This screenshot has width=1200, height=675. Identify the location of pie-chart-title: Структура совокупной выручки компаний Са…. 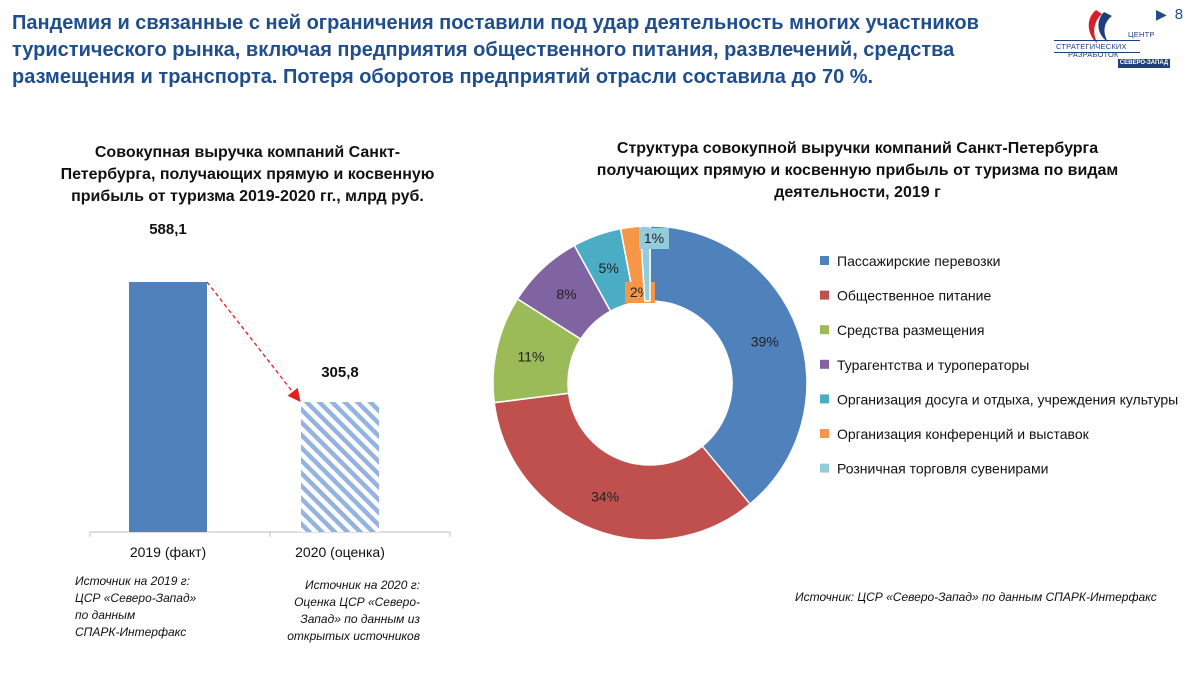
(857, 170).